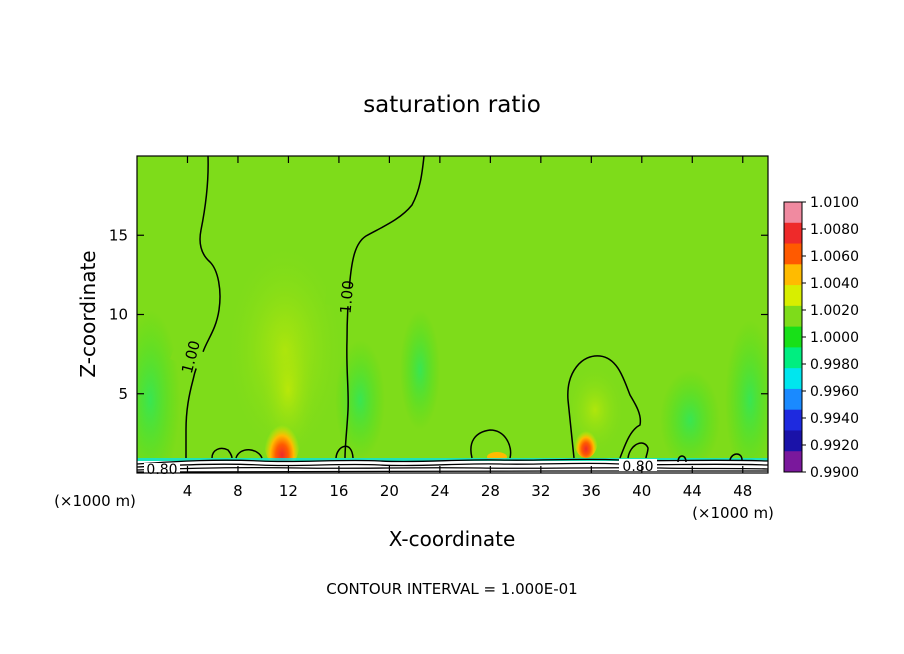 This screenshot has height=654, width=904. What do you see at coordinates (452, 539) in the screenshot?
I see `x-axis-title: X-coordinate` at bounding box center [452, 539].